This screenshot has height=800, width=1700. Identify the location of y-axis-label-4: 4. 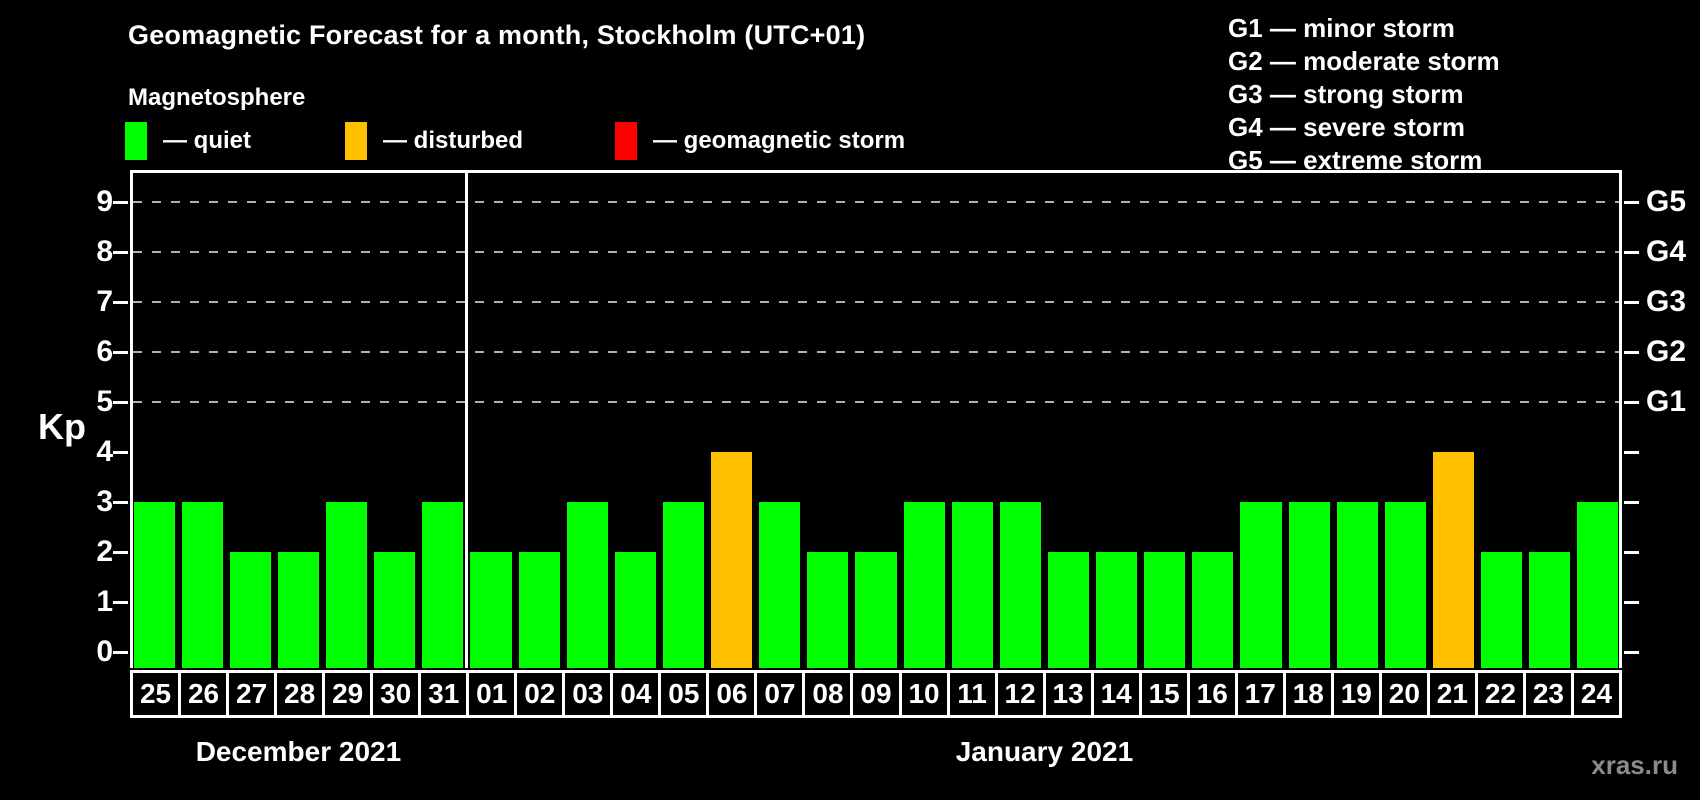
(104, 451).